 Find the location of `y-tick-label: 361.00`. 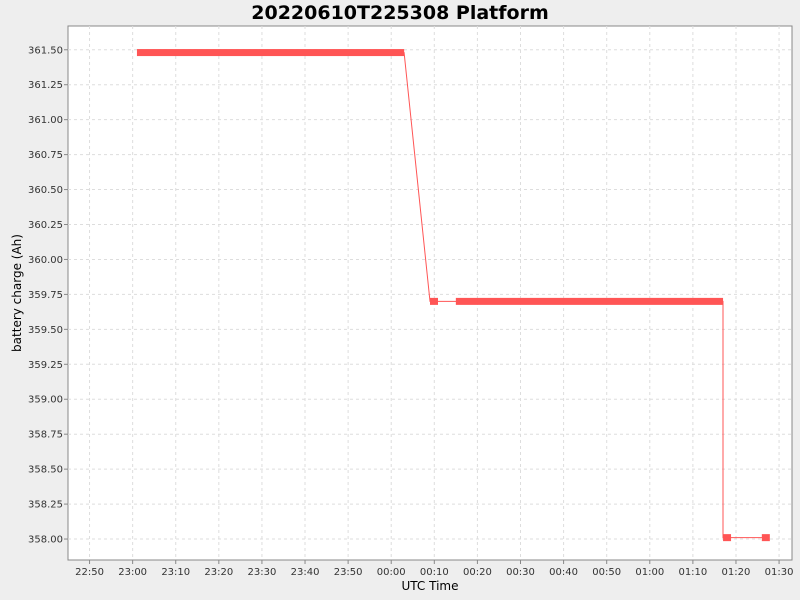

y-tick-label: 361.00 is located at coordinates (45, 120).